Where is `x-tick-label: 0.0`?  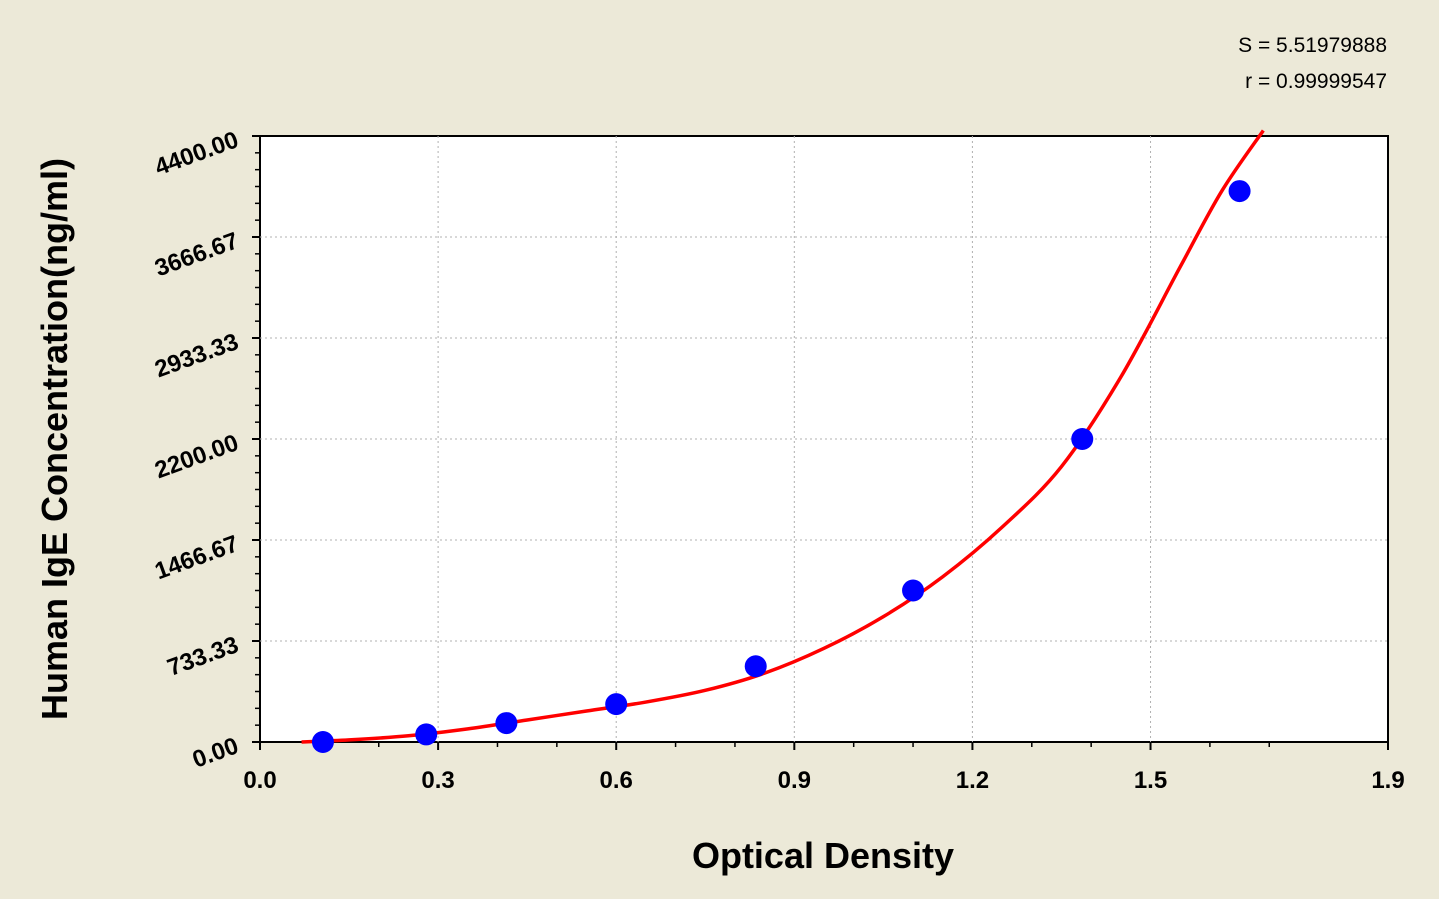
x-tick-label: 0.0 is located at coordinates (259, 780).